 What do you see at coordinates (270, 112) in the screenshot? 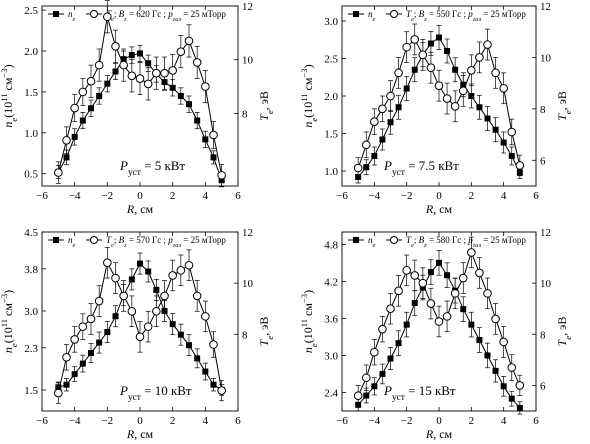
I see `y-right-axis-label-part: e` at bounding box center [270, 112].